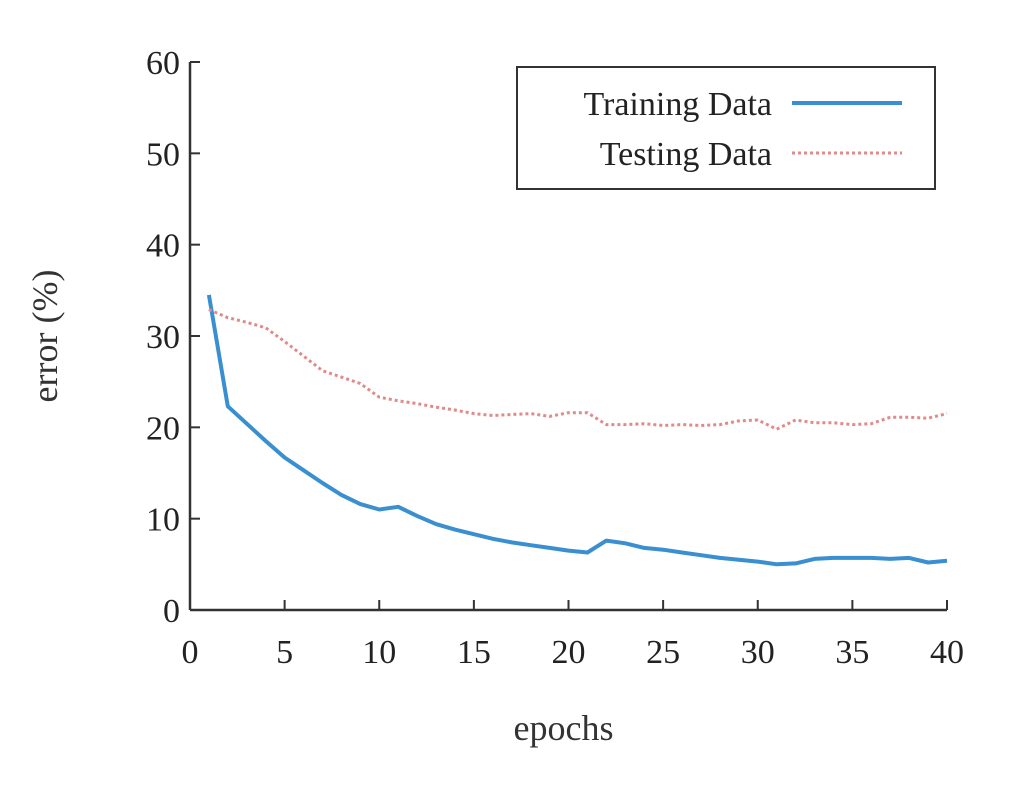 This screenshot has width=1024, height=789. Describe the element at coordinates (163, 63) in the screenshot. I see `y-tick-label: 60` at that location.